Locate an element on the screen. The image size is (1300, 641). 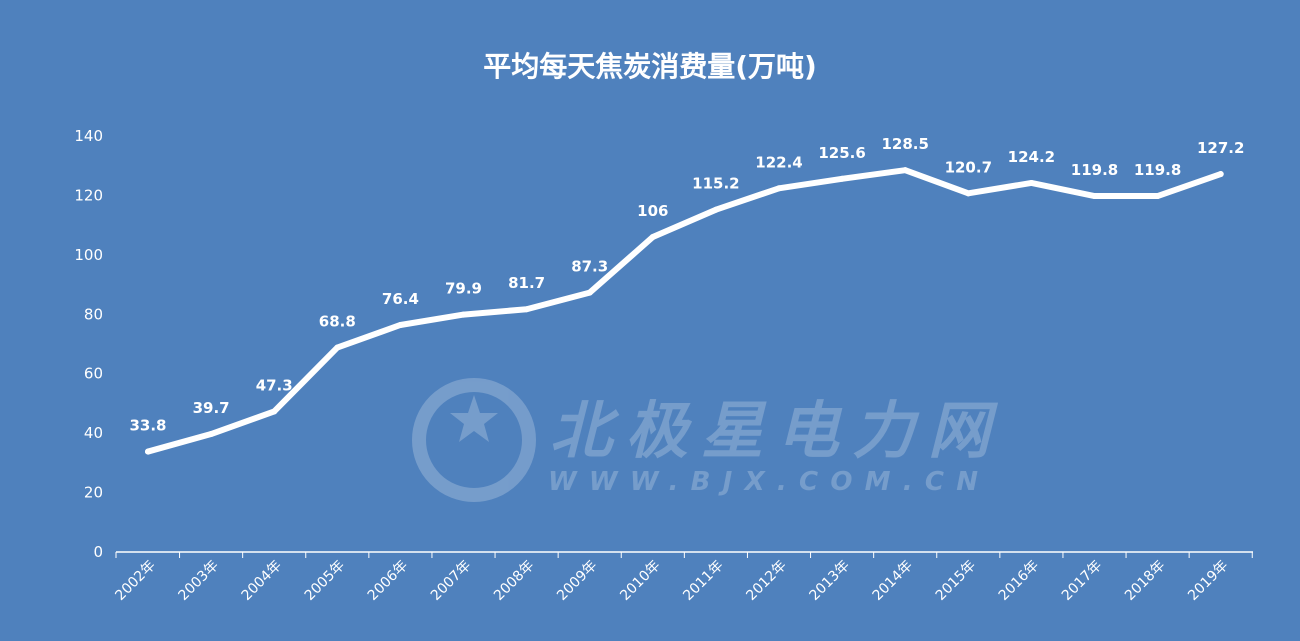
data-label: 81.7 is located at coordinates (526, 283).